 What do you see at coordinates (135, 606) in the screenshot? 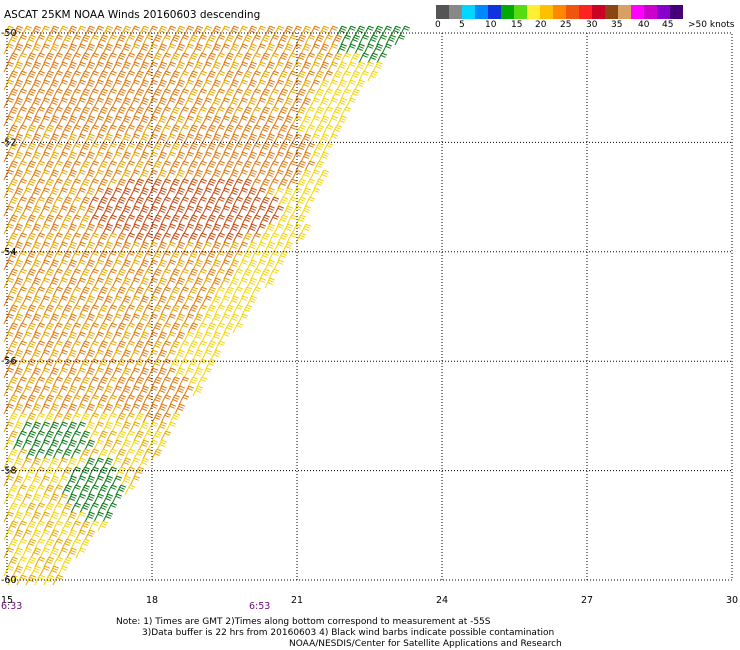
I see `pass-time-labels: 6:33 6:53` at bounding box center [135, 606].